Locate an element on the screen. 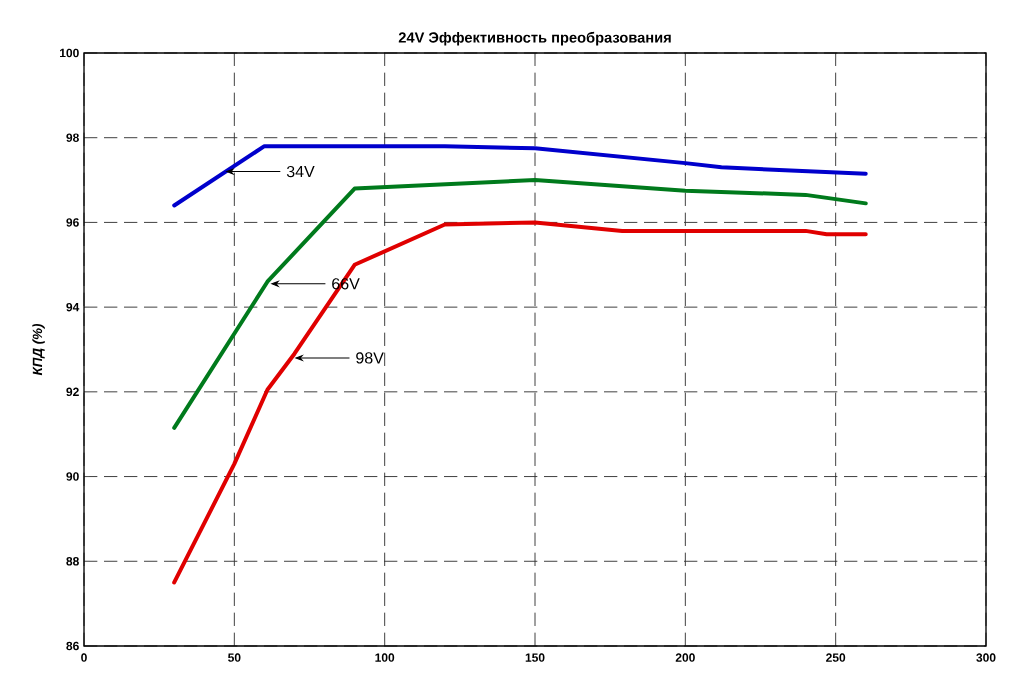 Image resolution: width=1010 pixels, height=673 pixels. y-tick-label: 88 is located at coordinates (72, 561).